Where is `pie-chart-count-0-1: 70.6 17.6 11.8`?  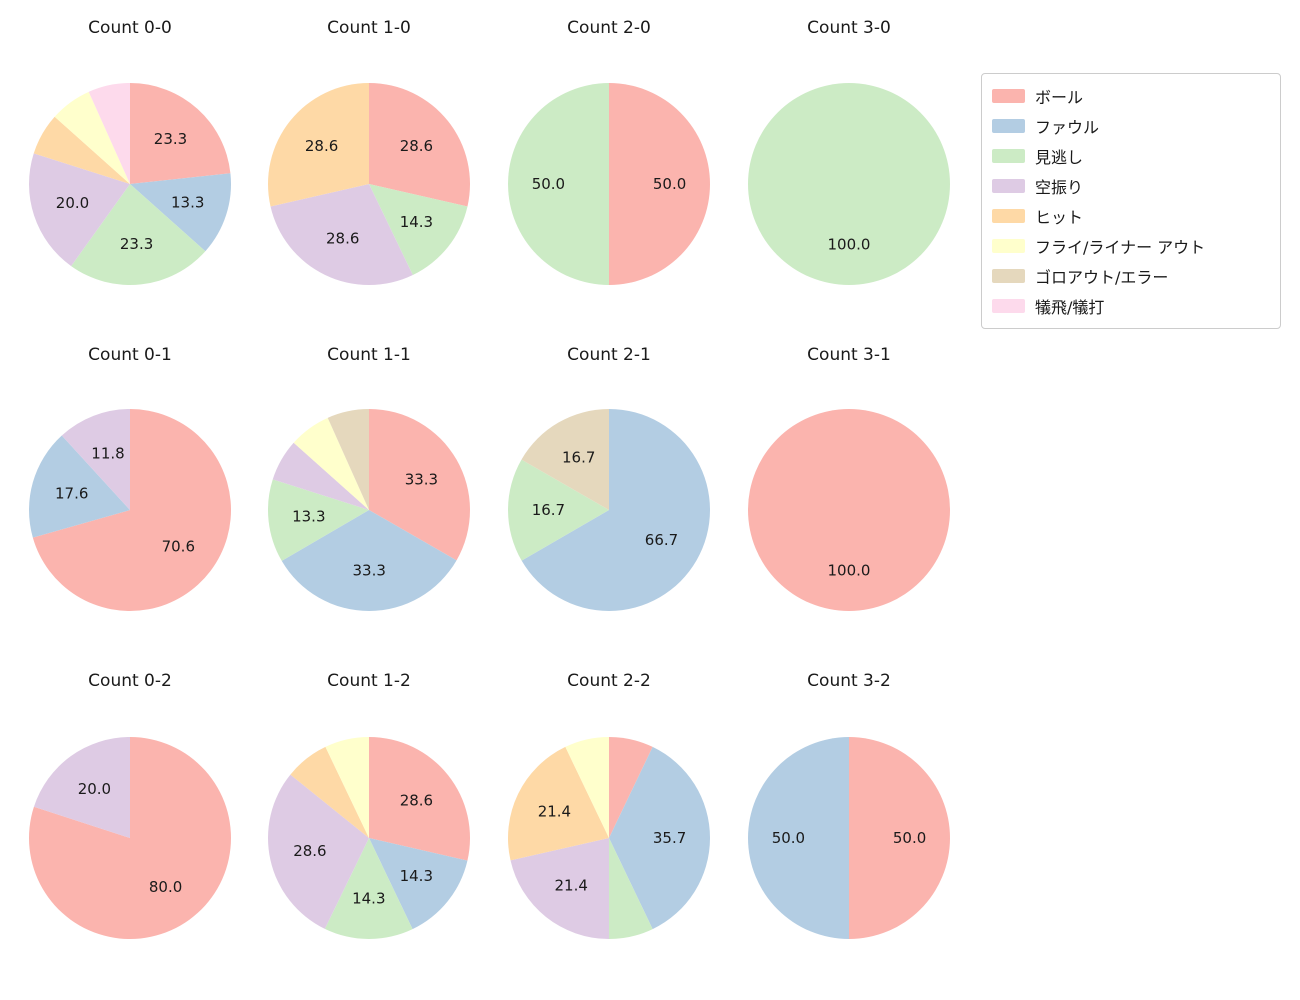 pie-chart-count-0-1: 70.6 17.6 11.8 is located at coordinates (130, 510).